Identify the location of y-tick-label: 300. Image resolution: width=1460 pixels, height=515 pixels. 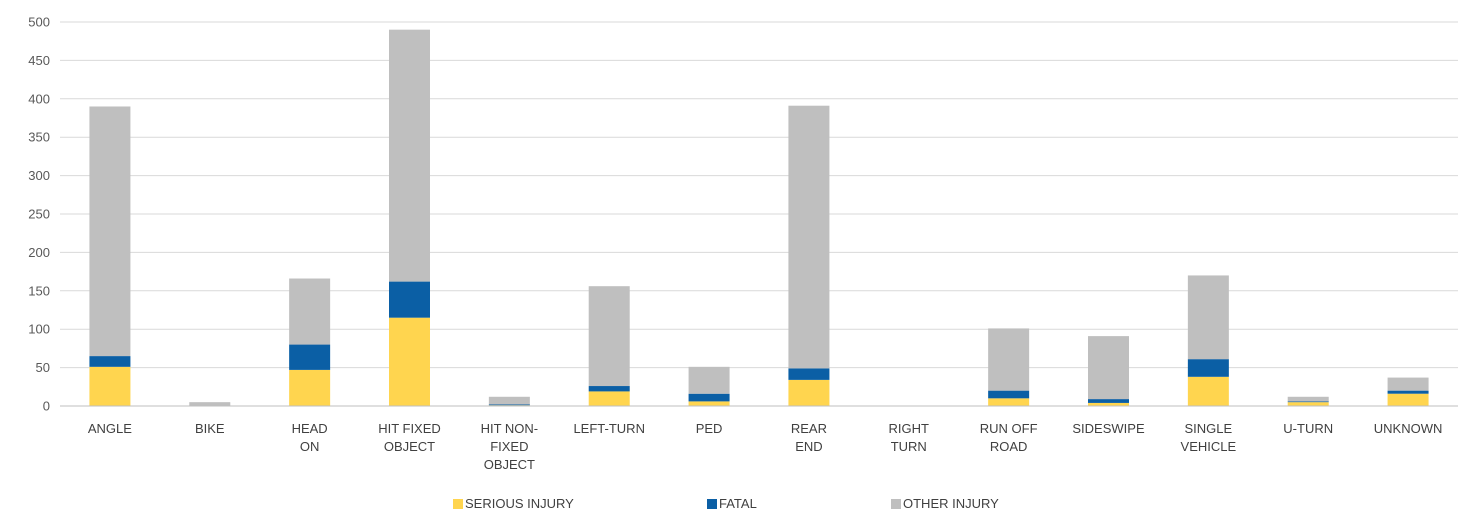
(39, 175).